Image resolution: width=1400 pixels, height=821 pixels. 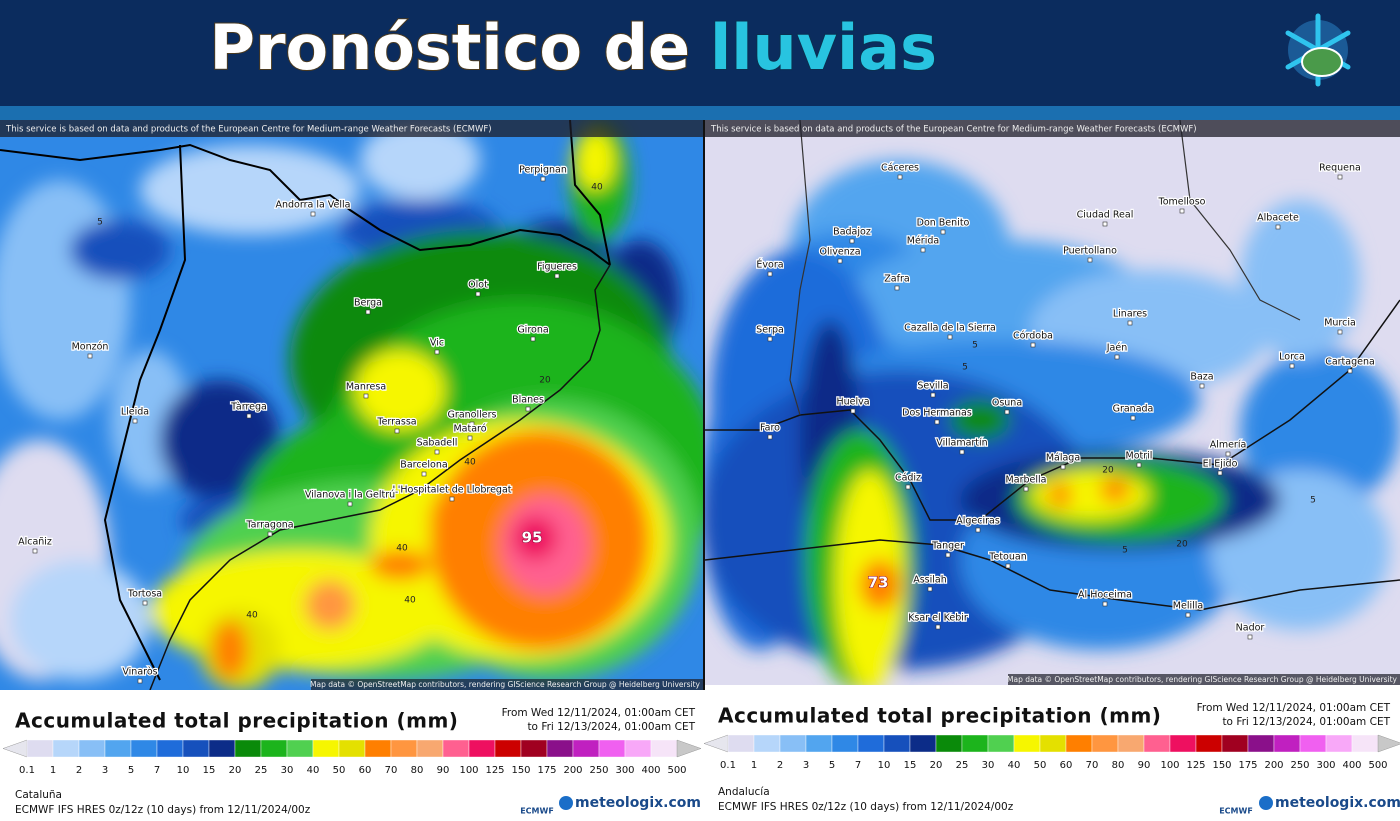 What do you see at coordinates (1014, 765) in the screenshot?
I see `legend-label: 40` at bounding box center [1014, 765].